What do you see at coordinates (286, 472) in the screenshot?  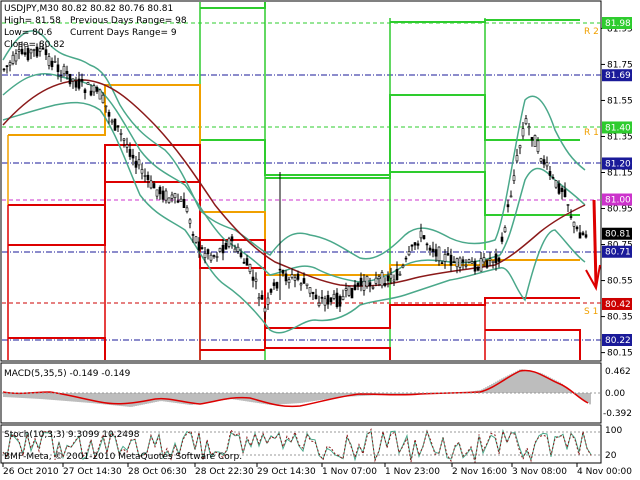 I see `time-tick-label: 29 Oct 14:30` at bounding box center [286, 472].